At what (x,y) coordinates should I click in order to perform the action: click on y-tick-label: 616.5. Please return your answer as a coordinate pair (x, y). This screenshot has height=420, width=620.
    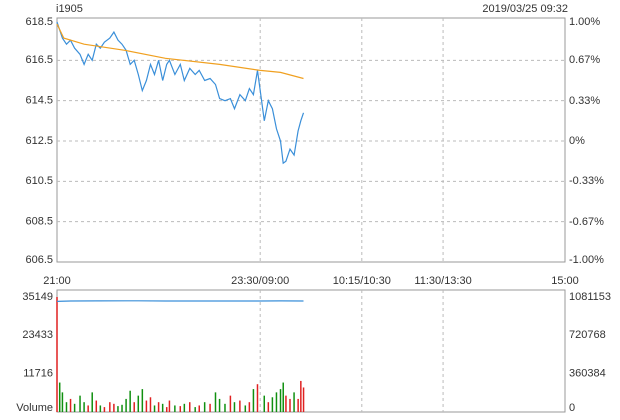
    Looking at the image, I should click on (39, 60).